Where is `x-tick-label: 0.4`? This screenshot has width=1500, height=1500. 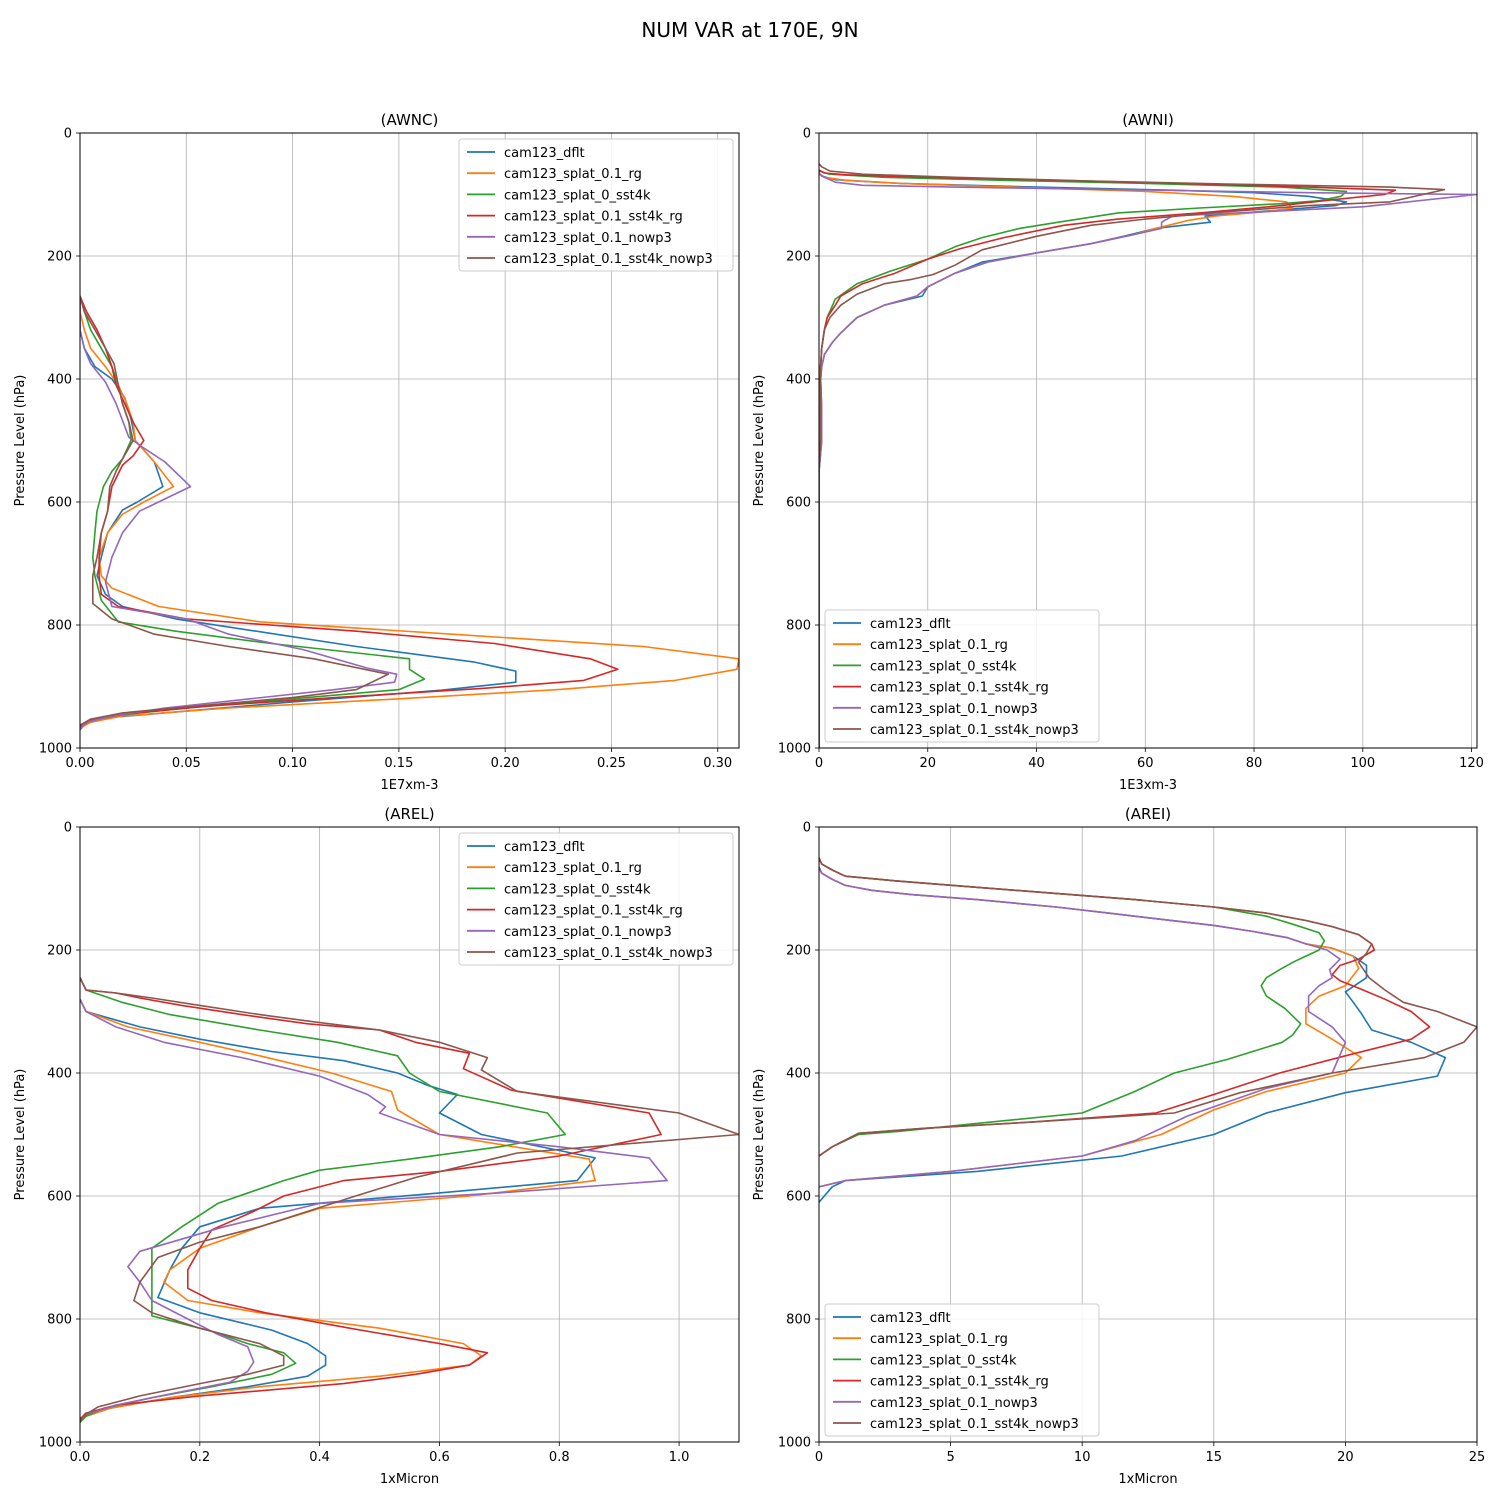
x-tick-label: 0.4 is located at coordinates (319, 1457).